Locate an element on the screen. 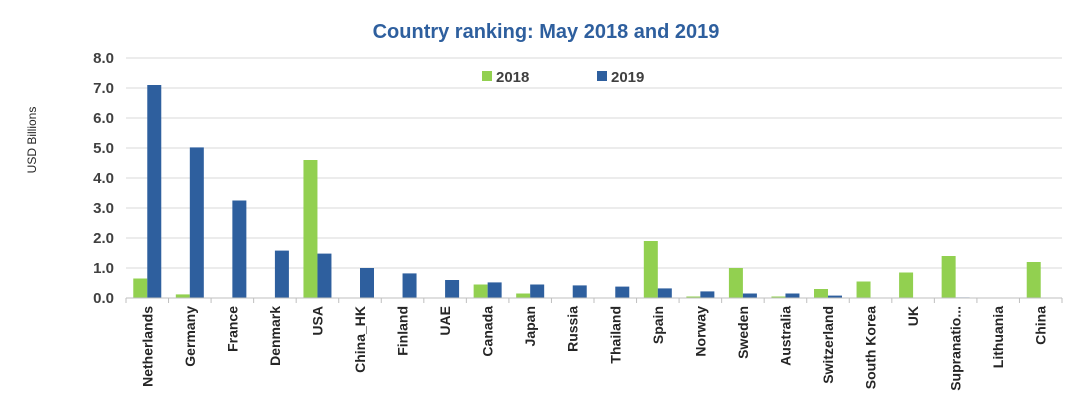  bar-2019-norway is located at coordinates (707, 294).